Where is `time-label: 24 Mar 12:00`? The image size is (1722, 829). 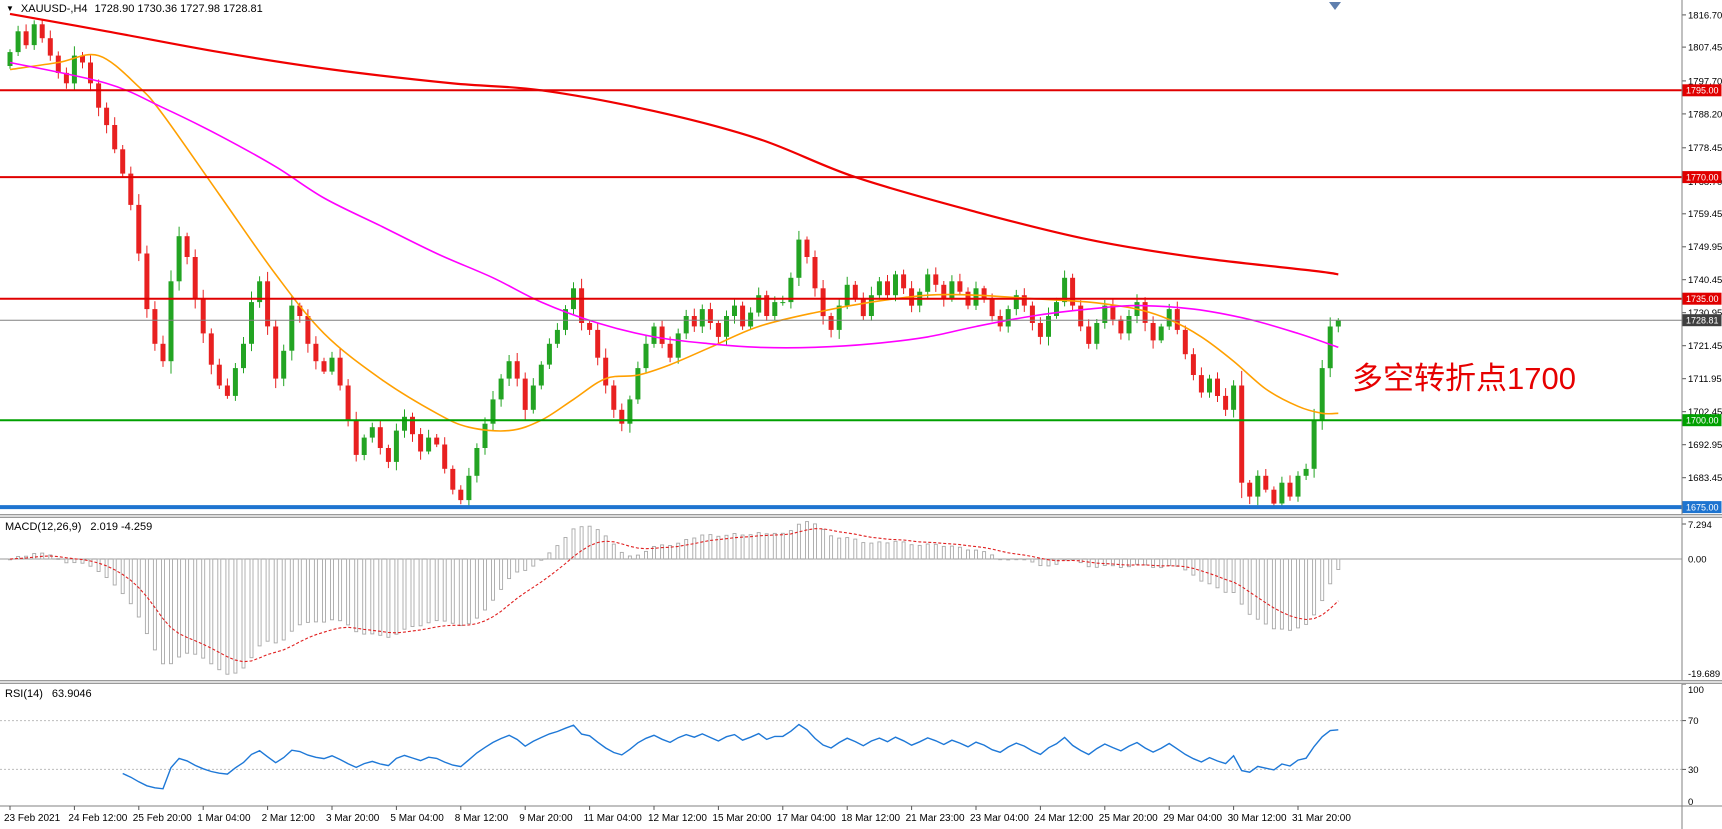 time-label: 24 Mar 12:00 is located at coordinates (1063, 818).